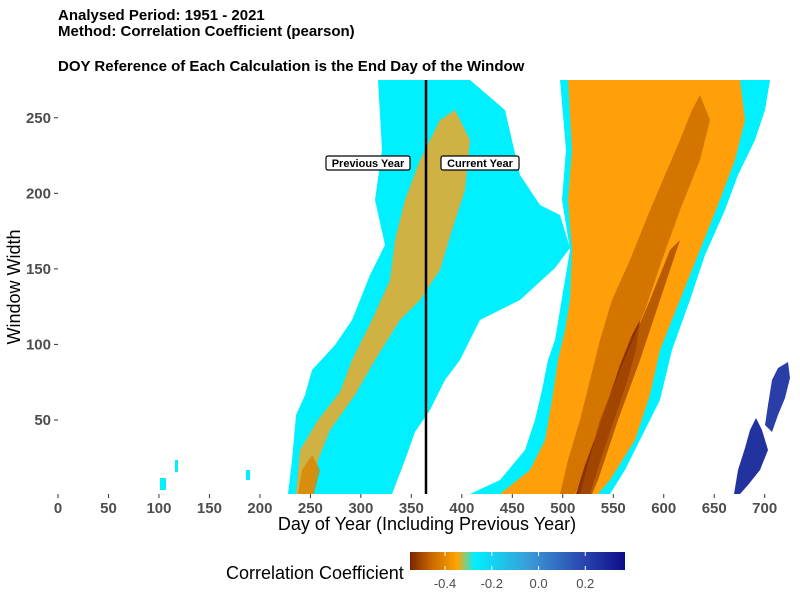  Describe the element at coordinates (42, 420) in the screenshot. I see `y-tick-label: 50` at that location.